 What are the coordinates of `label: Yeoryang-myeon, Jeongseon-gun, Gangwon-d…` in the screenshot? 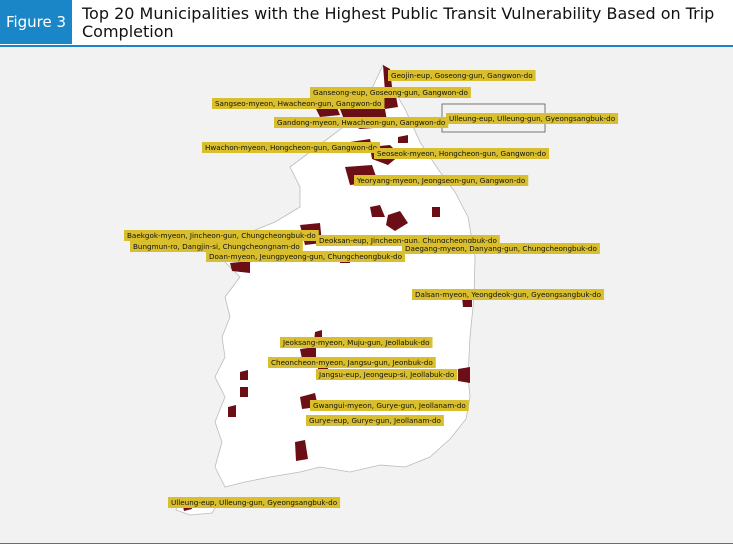 It's located at (440, 180).